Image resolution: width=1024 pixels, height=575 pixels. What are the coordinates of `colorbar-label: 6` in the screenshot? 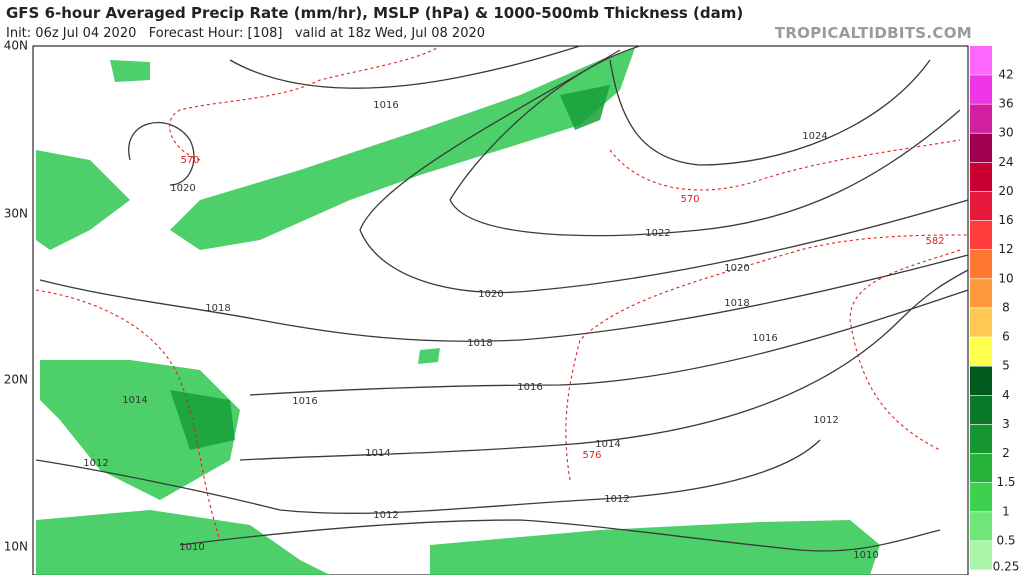 It's located at (1006, 337).